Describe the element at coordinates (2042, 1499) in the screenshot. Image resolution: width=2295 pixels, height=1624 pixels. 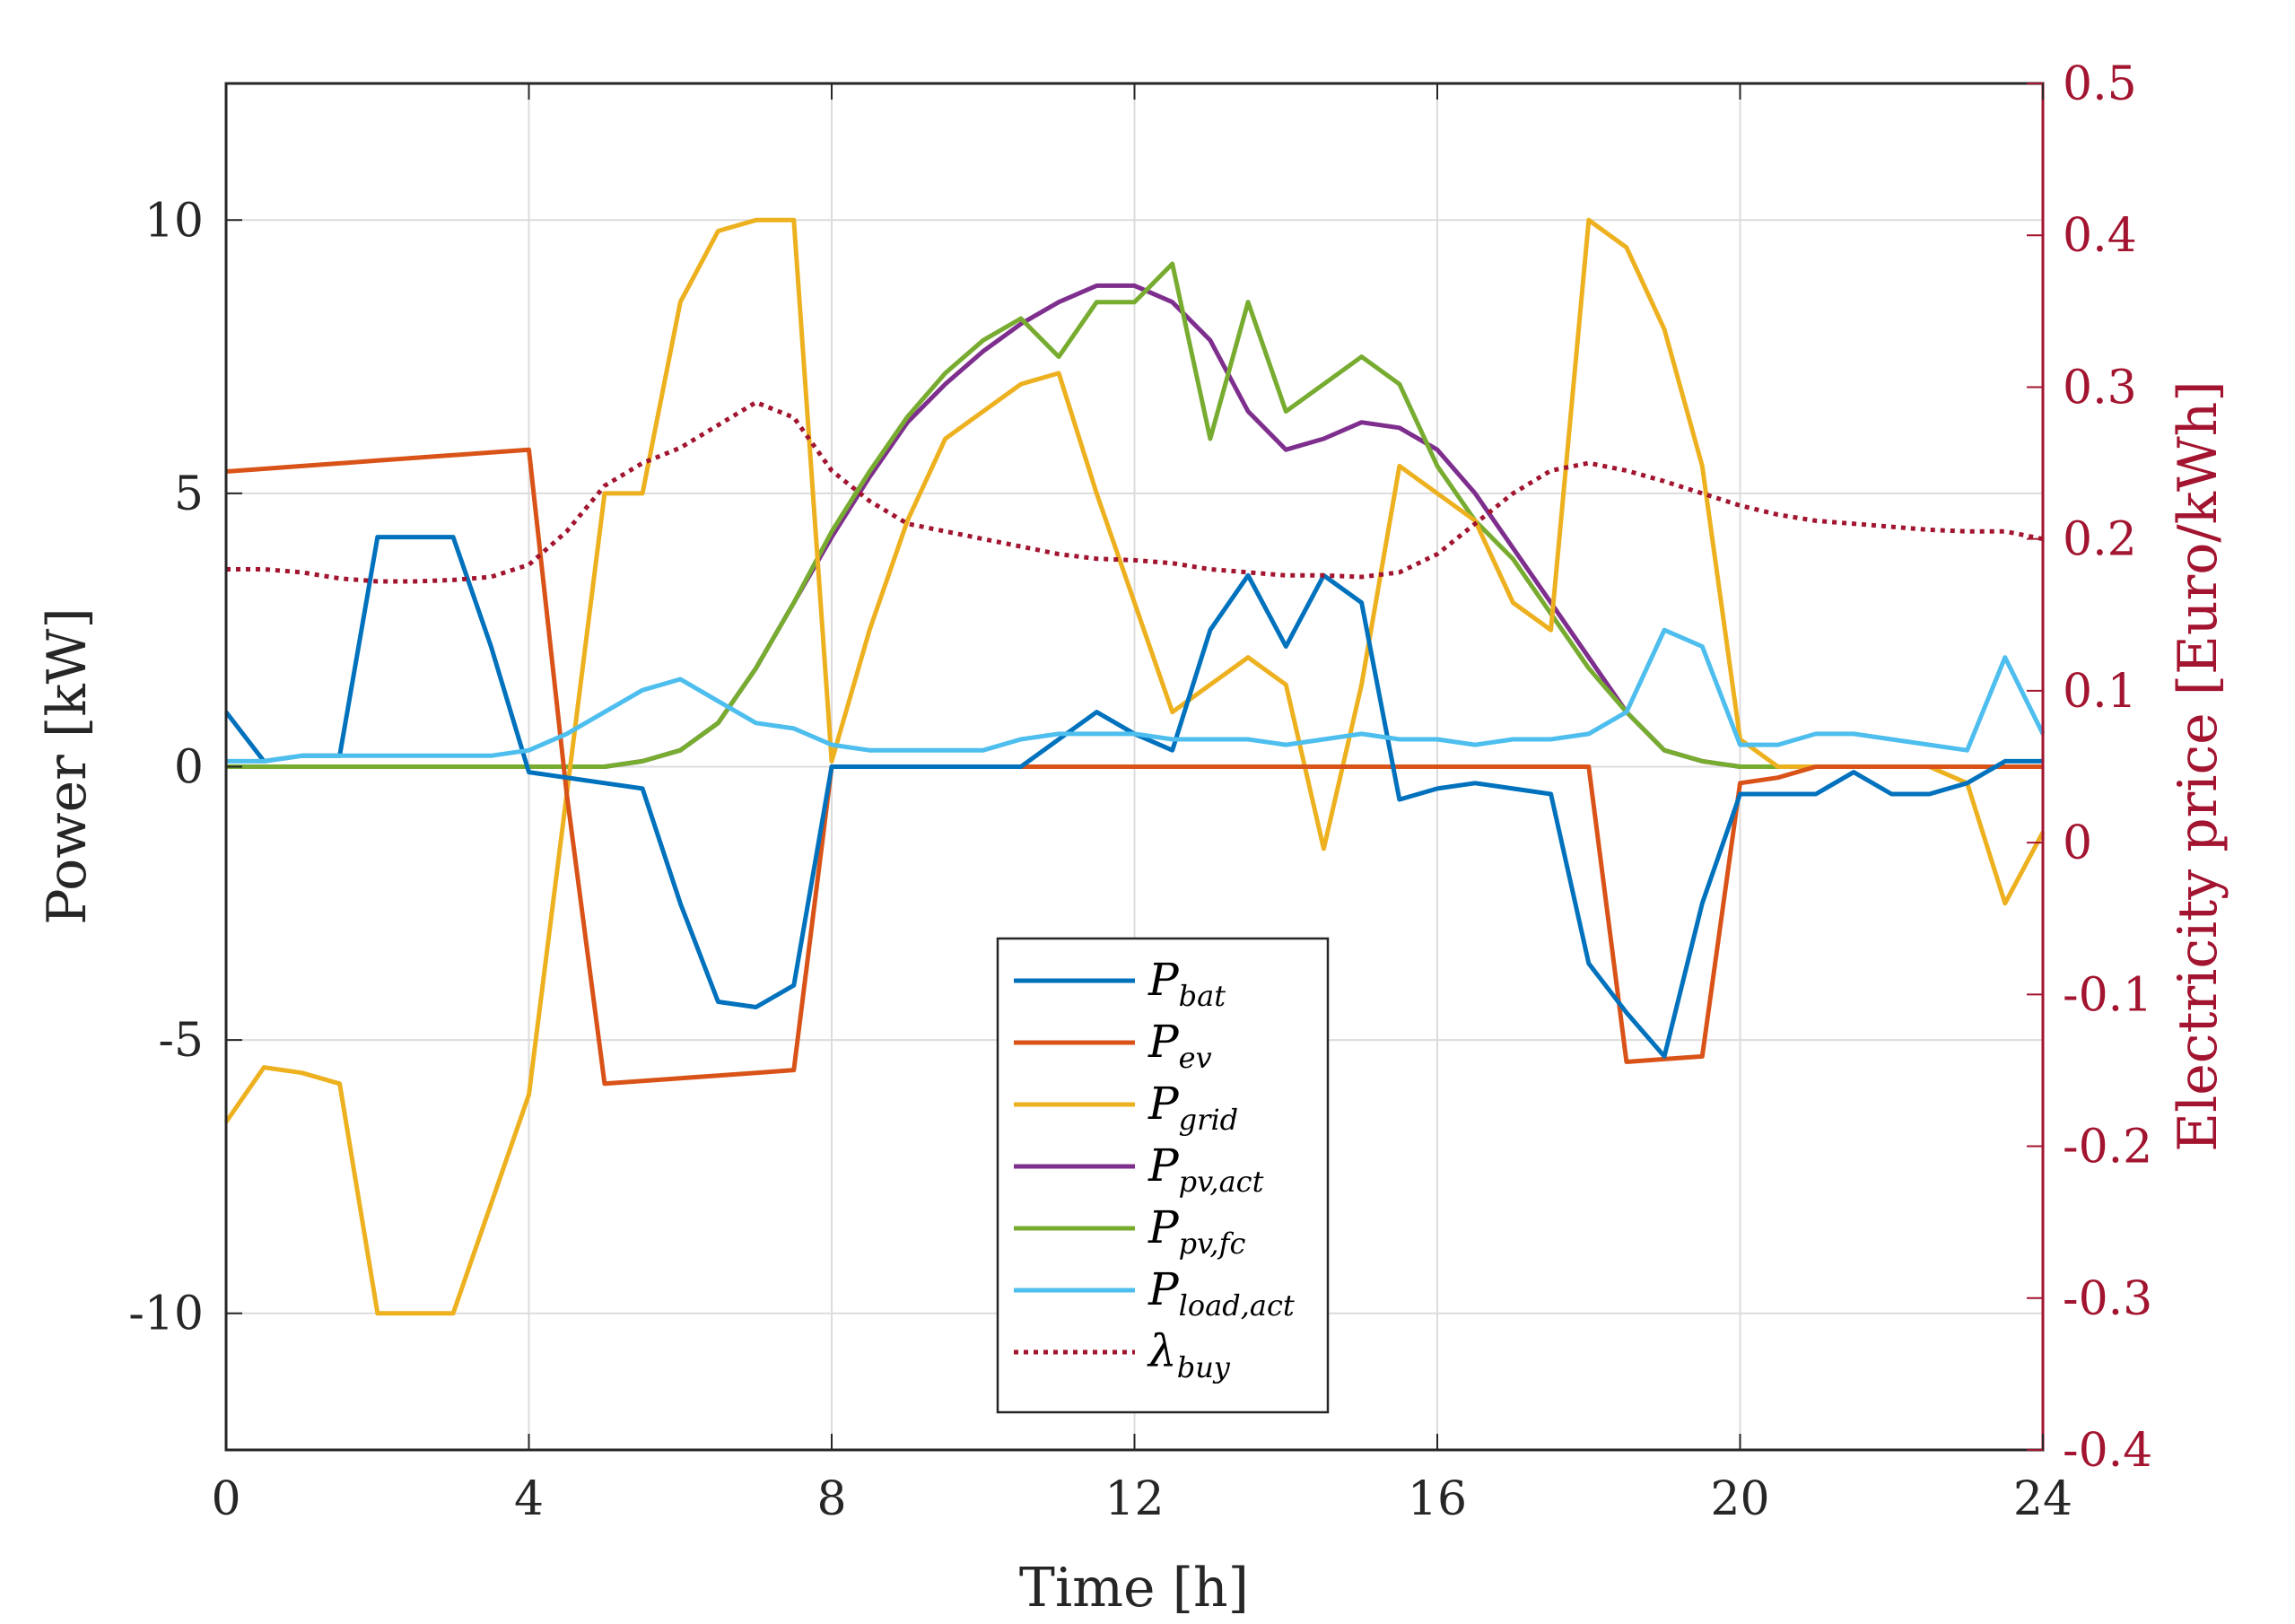
I see `x-tick-label-24: 24` at that location.